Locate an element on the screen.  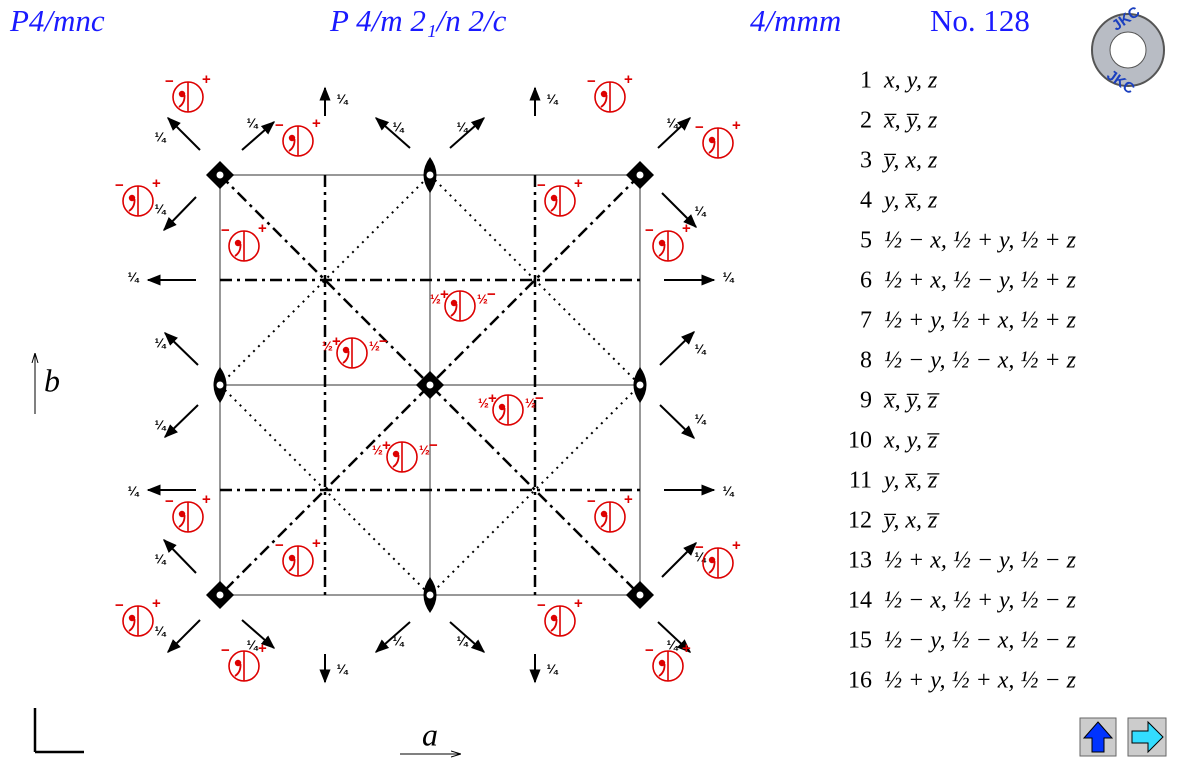
position-coordinates: ½ − y, ½ − x, ½ − z is located at coordinates (980, 641).